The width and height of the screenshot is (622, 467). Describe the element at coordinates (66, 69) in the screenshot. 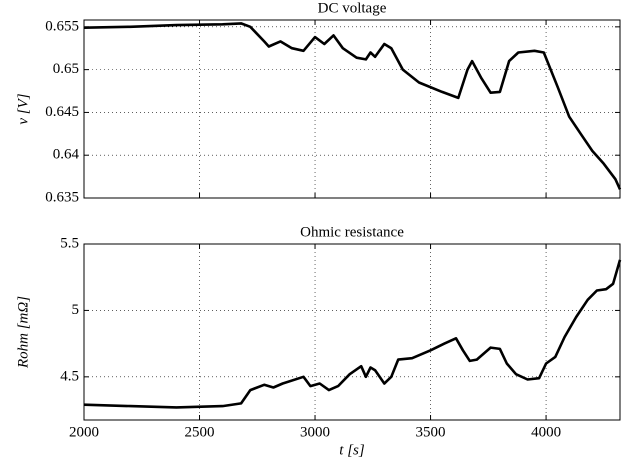

I see `y-tick-label: 0.65` at that location.